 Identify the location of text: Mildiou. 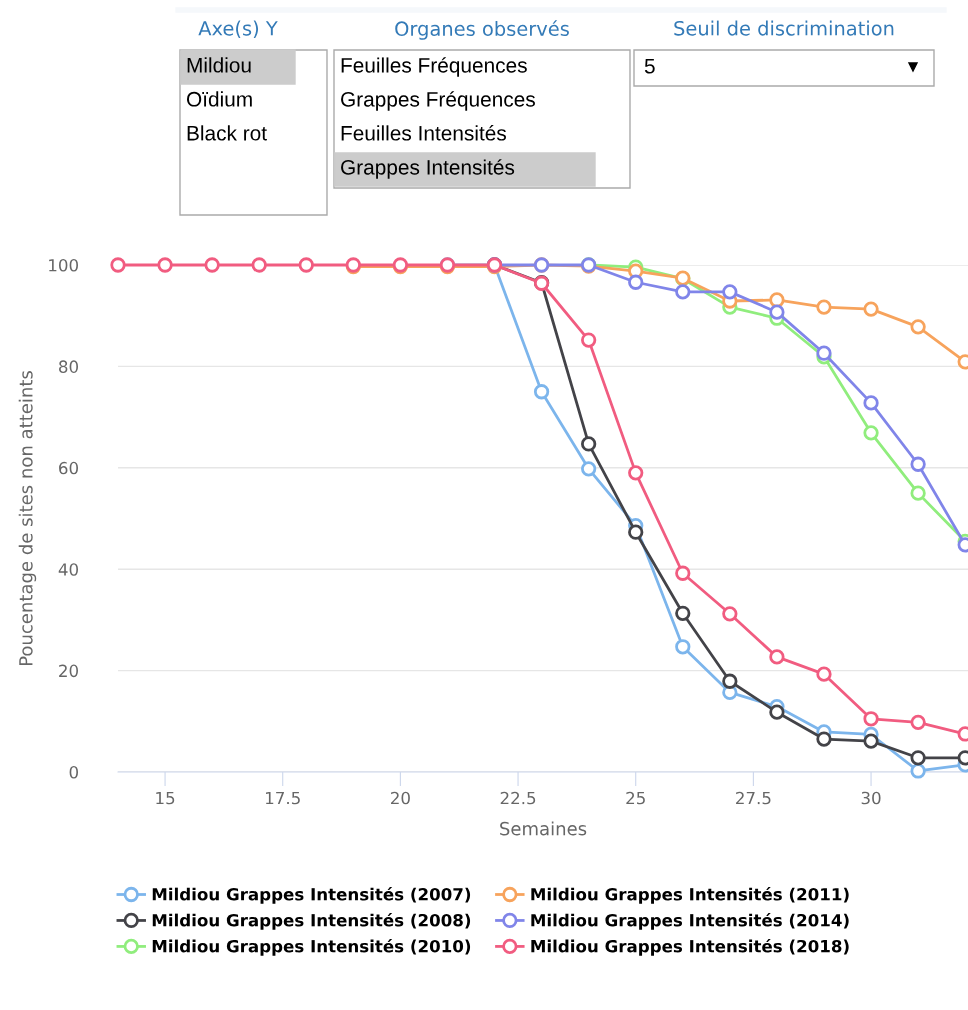
(219, 65).